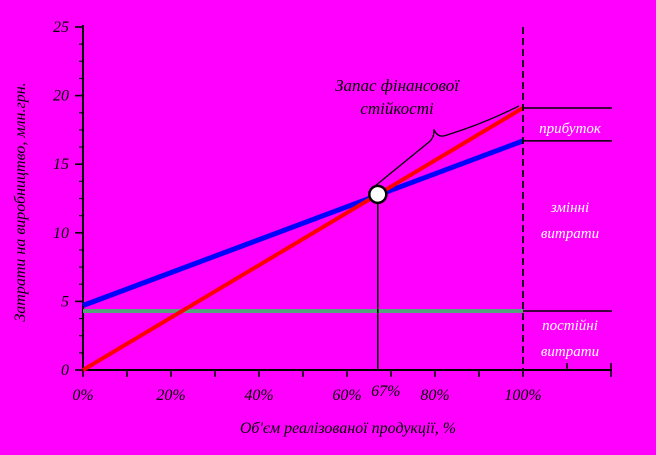  Describe the element at coordinates (434, 395) in the screenshot. I see `x-tick-label: 80%` at that location.